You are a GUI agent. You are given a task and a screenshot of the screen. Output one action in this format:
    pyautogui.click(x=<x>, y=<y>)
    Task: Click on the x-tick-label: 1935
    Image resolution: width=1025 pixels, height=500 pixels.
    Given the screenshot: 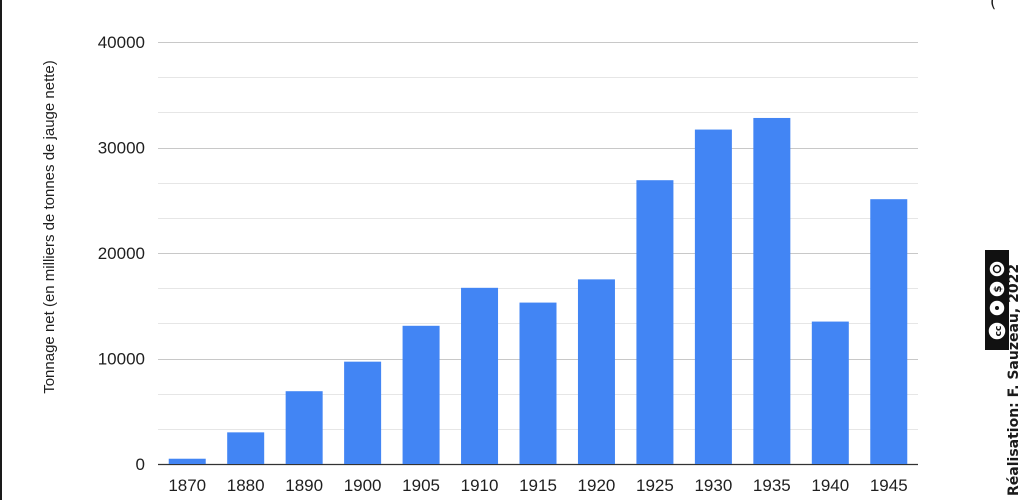 What is the action you would take?
    pyautogui.click(x=772, y=485)
    